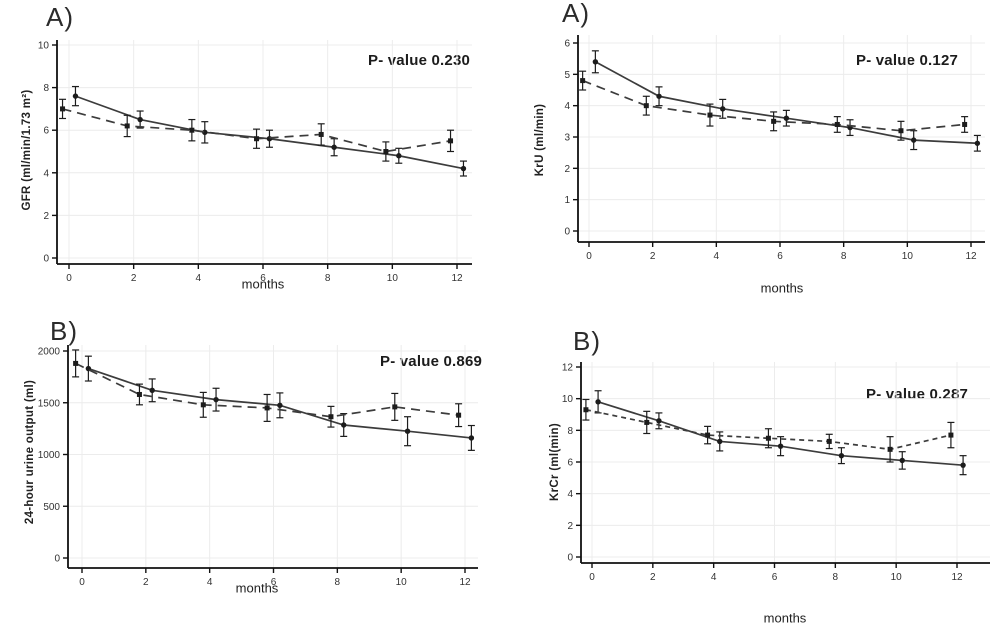 This screenshot has height=636, width=1001. I want to click on svg-text: 1500, so click(49, 403).